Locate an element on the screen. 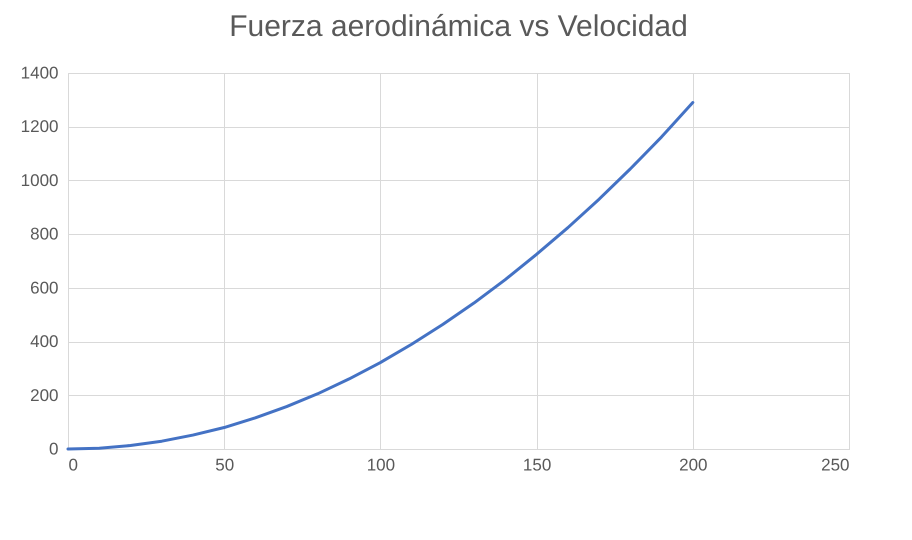 The width and height of the screenshot is (912, 540). y-tick-label: 800 is located at coordinates (44, 234).